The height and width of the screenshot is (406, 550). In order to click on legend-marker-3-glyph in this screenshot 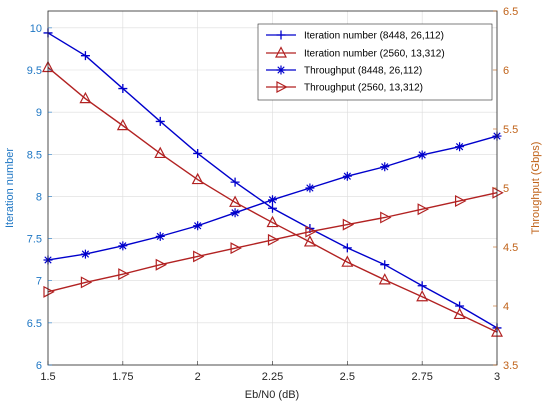, I will do `click(281, 70)`.